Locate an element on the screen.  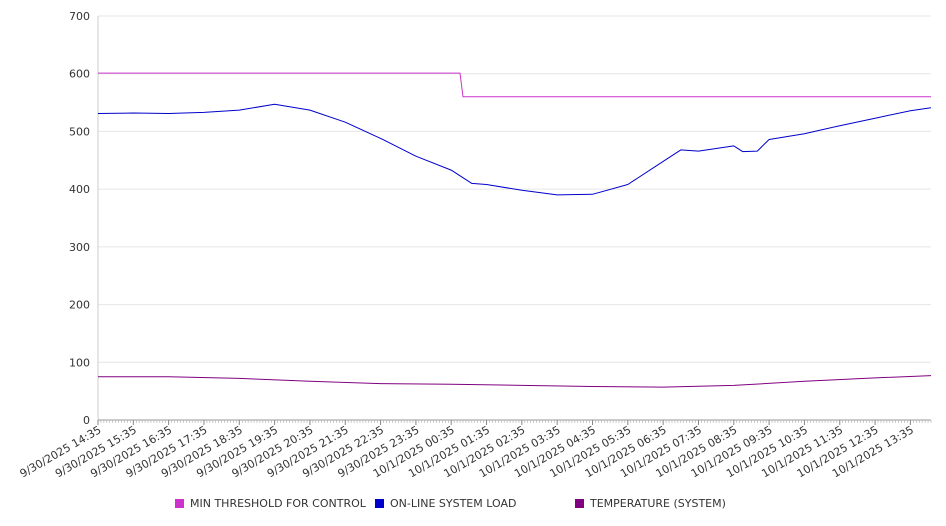
y-tick-label: 400 is located at coordinates (79, 189).